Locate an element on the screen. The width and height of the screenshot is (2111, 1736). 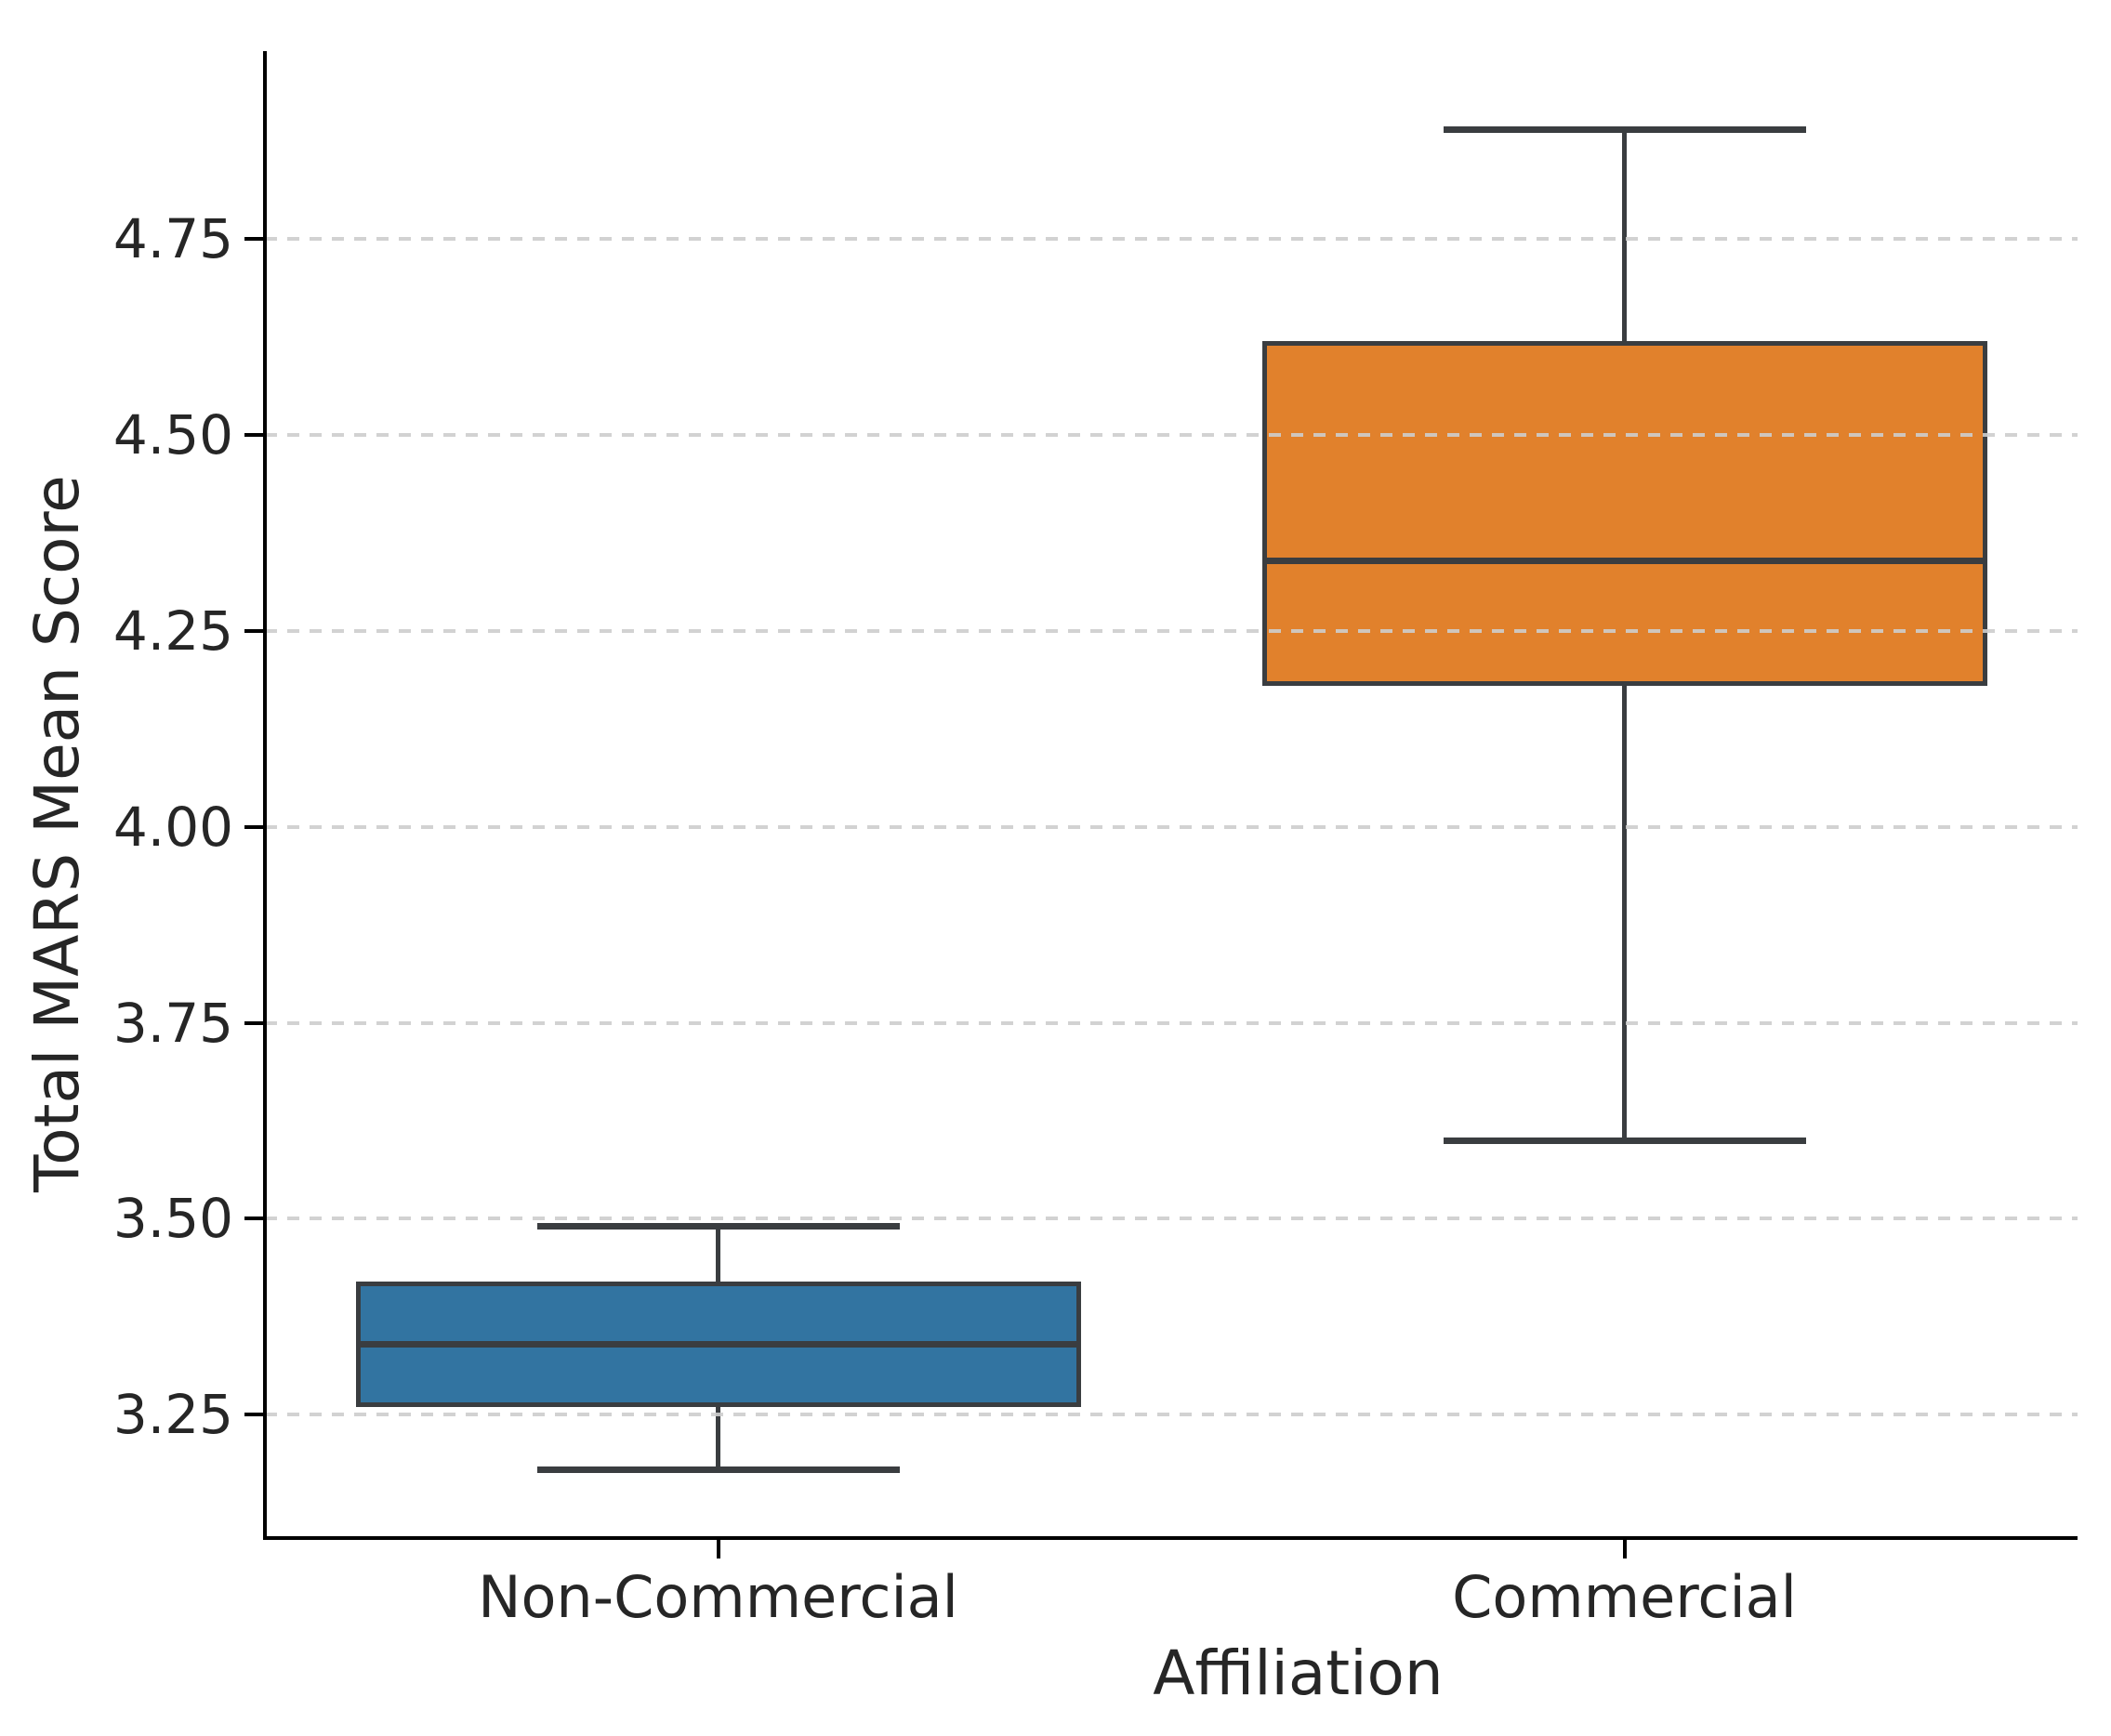
y-tick-label: 4.75 is located at coordinates (172, 239).